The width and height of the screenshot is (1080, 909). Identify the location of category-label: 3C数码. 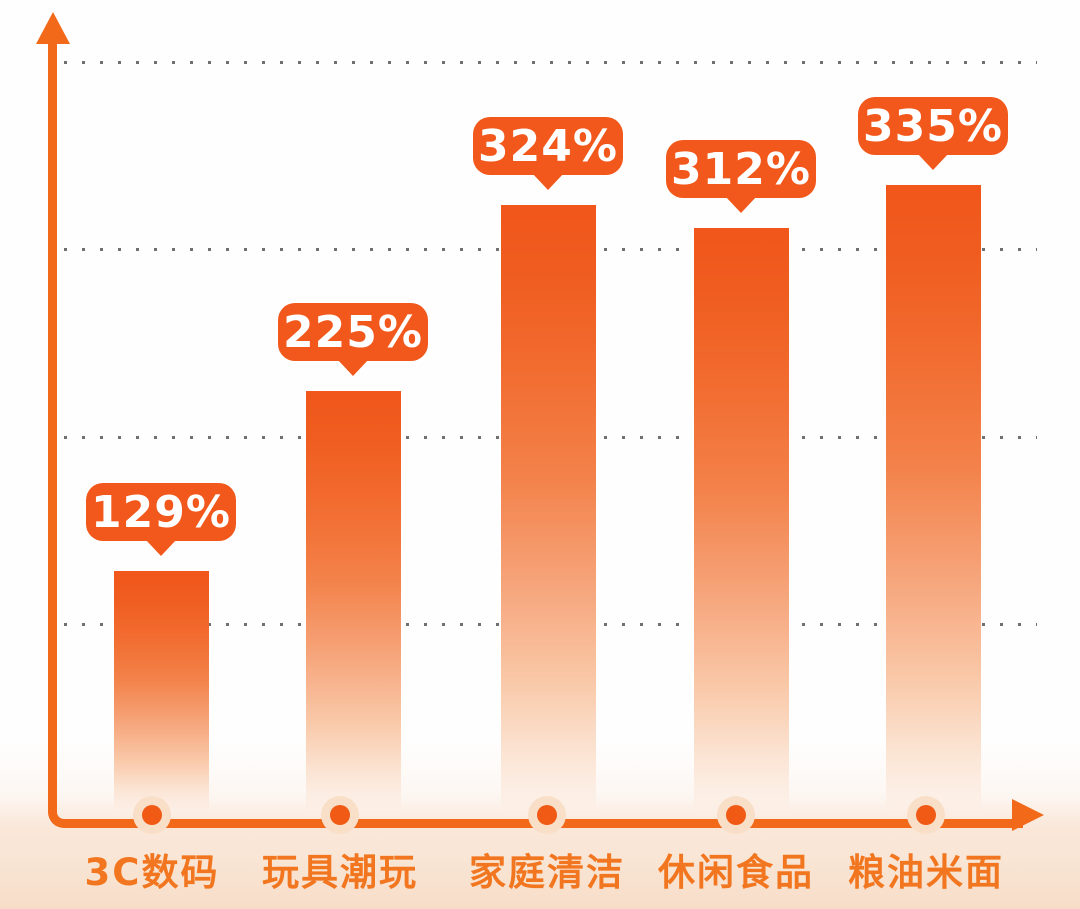
(152, 872).